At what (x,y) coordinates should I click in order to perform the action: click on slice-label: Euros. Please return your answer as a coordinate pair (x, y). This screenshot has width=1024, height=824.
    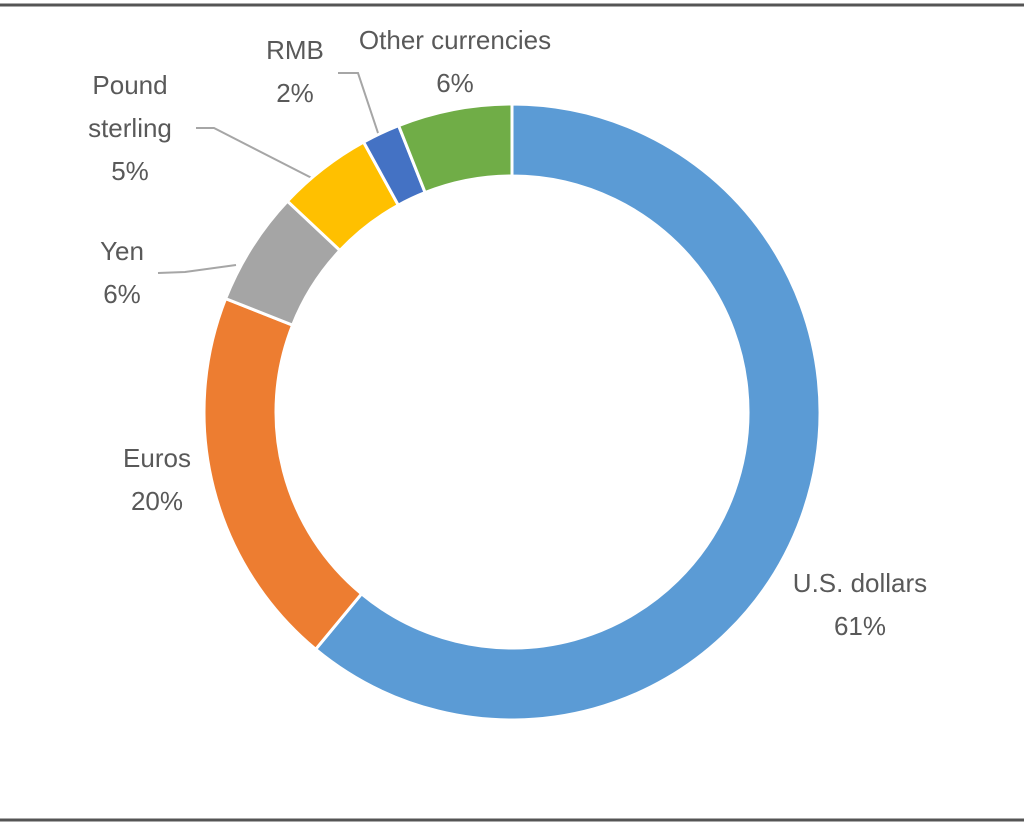
    Looking at the image, I should click on (157, 458).